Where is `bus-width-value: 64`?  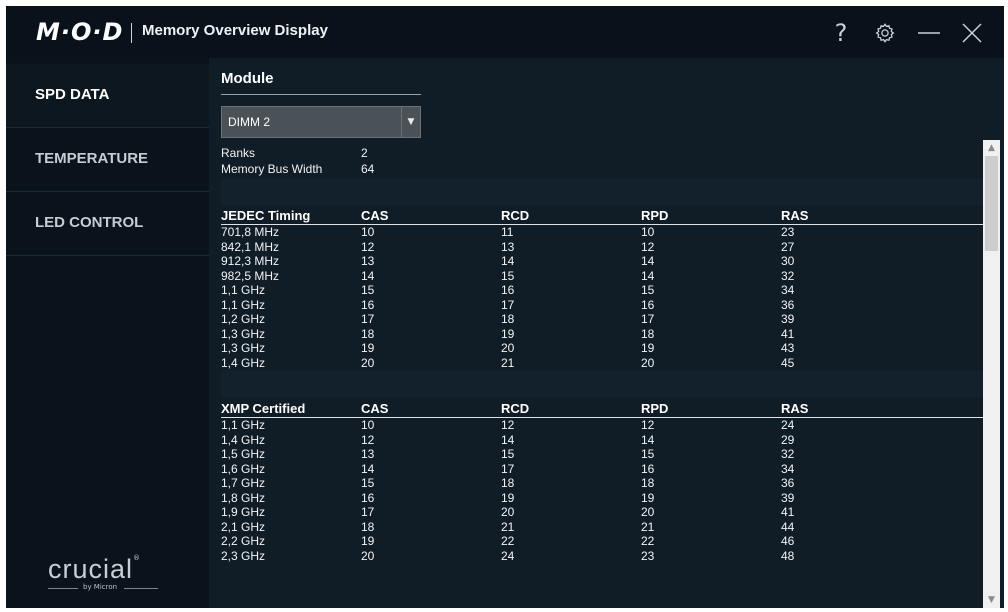 bus-width-value: 64 is located at coordinates (368, 169).